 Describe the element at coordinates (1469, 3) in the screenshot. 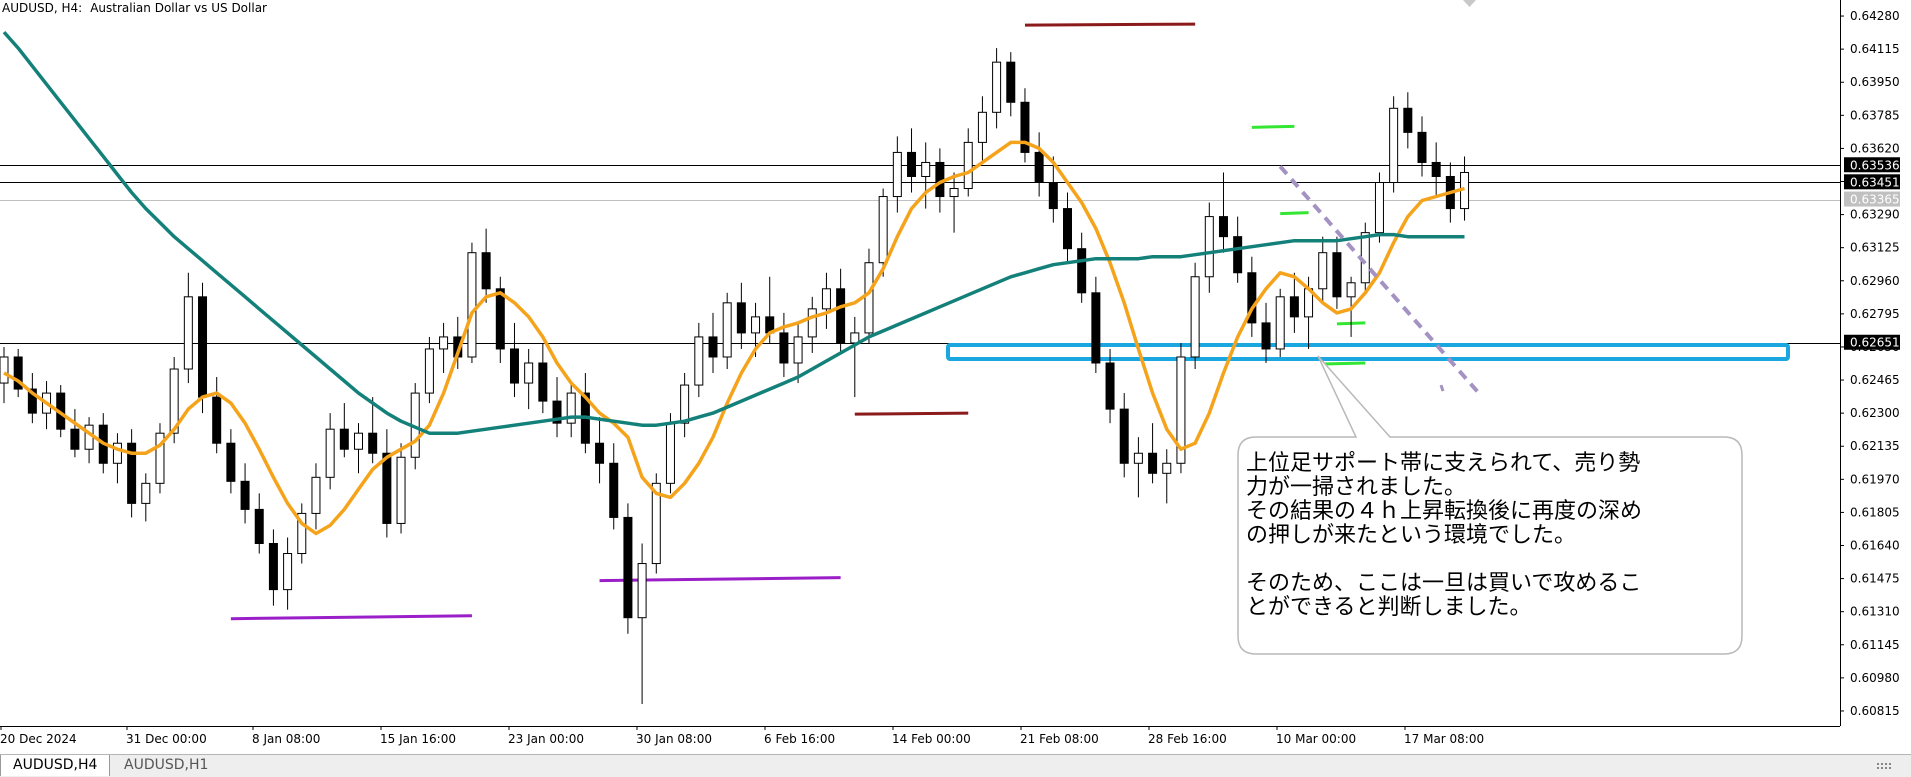

I see `scroll-marker-icon` at that location.